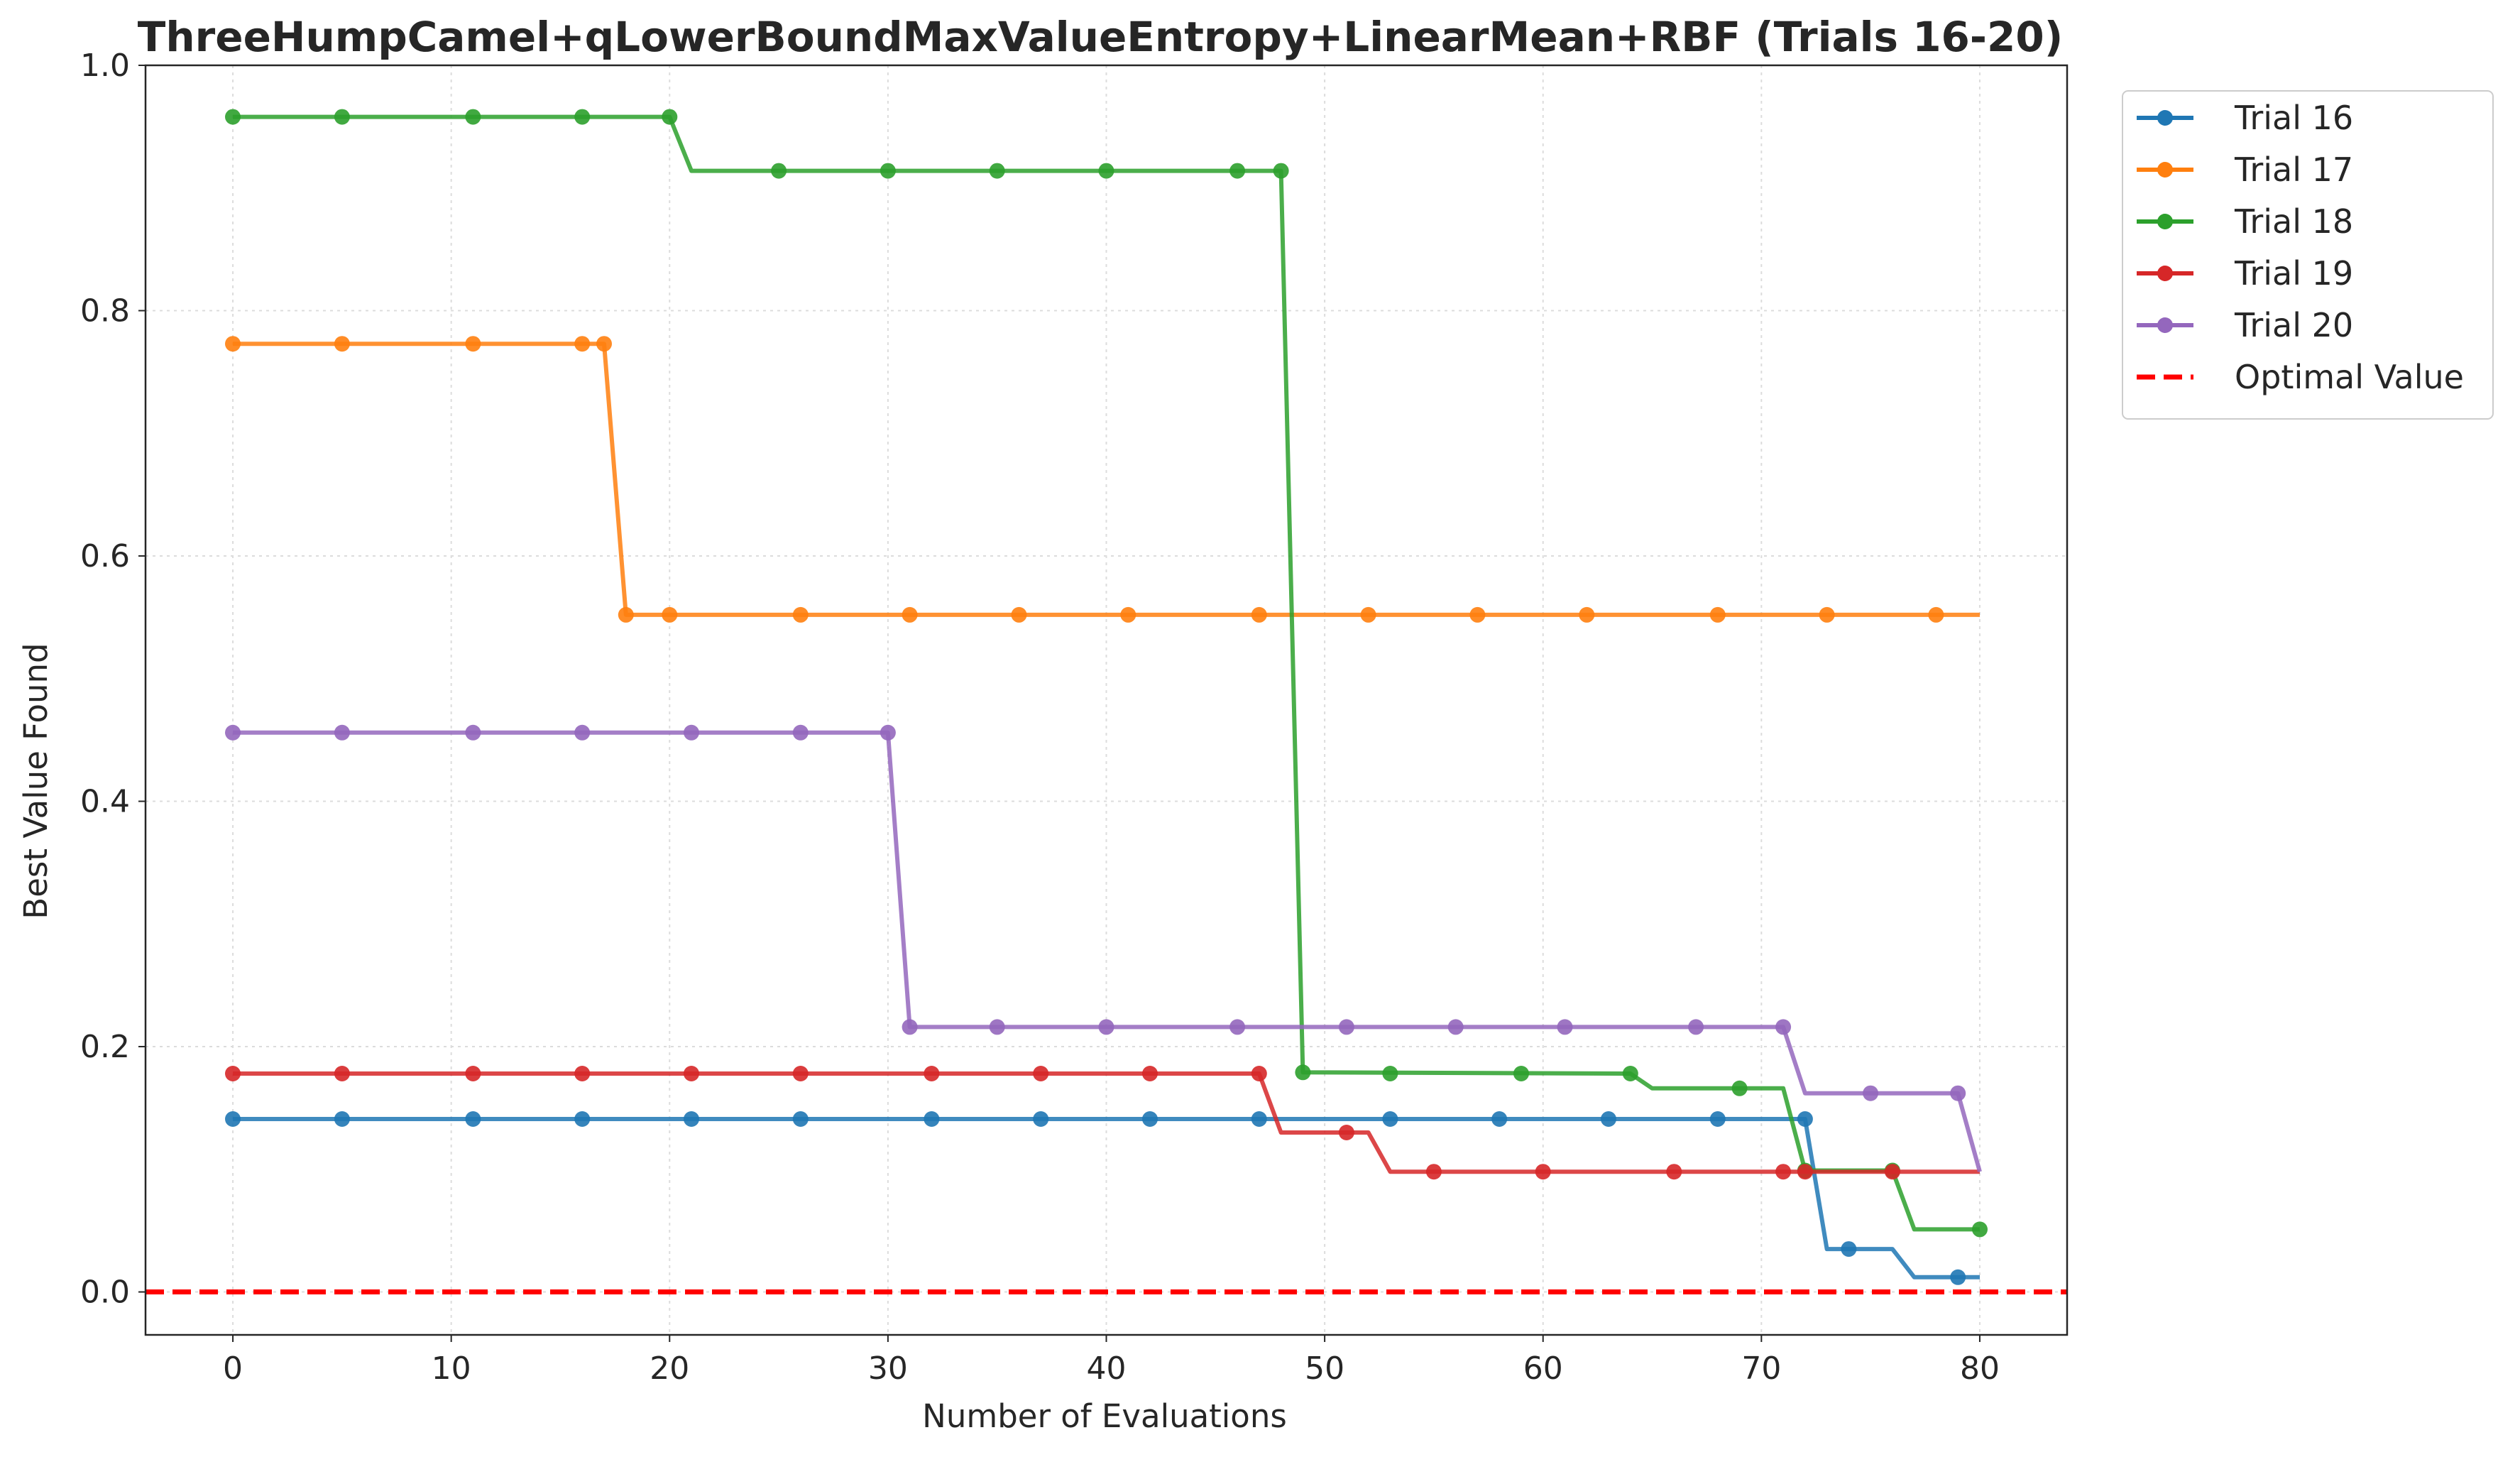  What do you see at coordinates (1980, 1368) in the screenshot?
I see `x-tick-label: 80` at bounding box center [1980, 1368].